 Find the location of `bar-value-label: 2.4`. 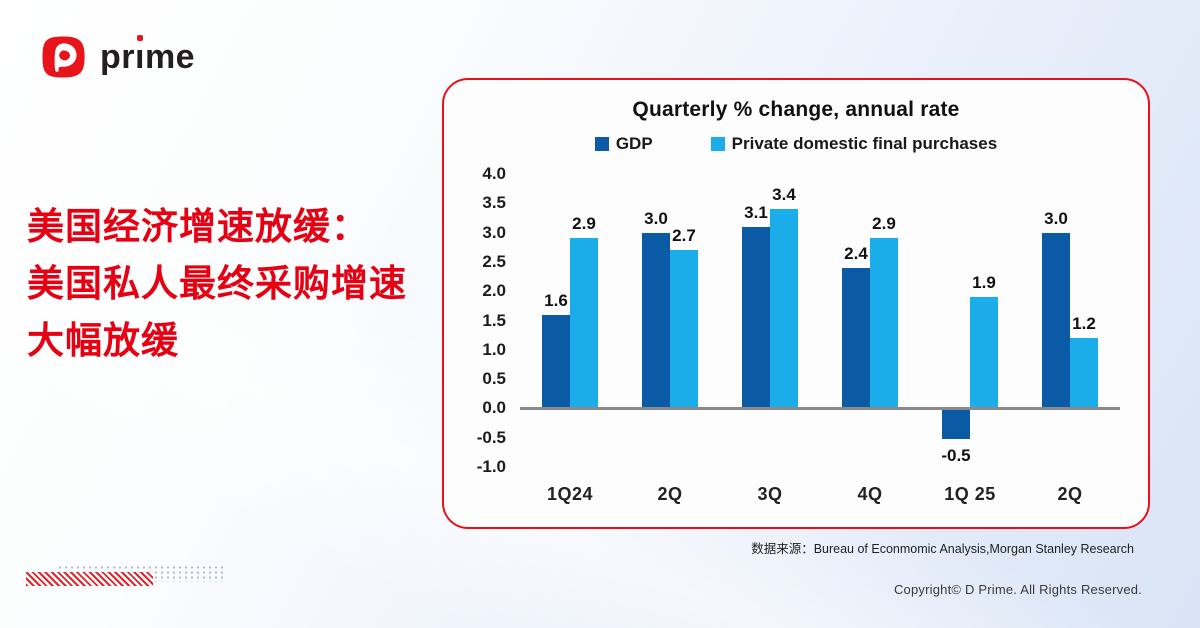

bar-value-label: 2.4 is located at coordinates (856, 253).